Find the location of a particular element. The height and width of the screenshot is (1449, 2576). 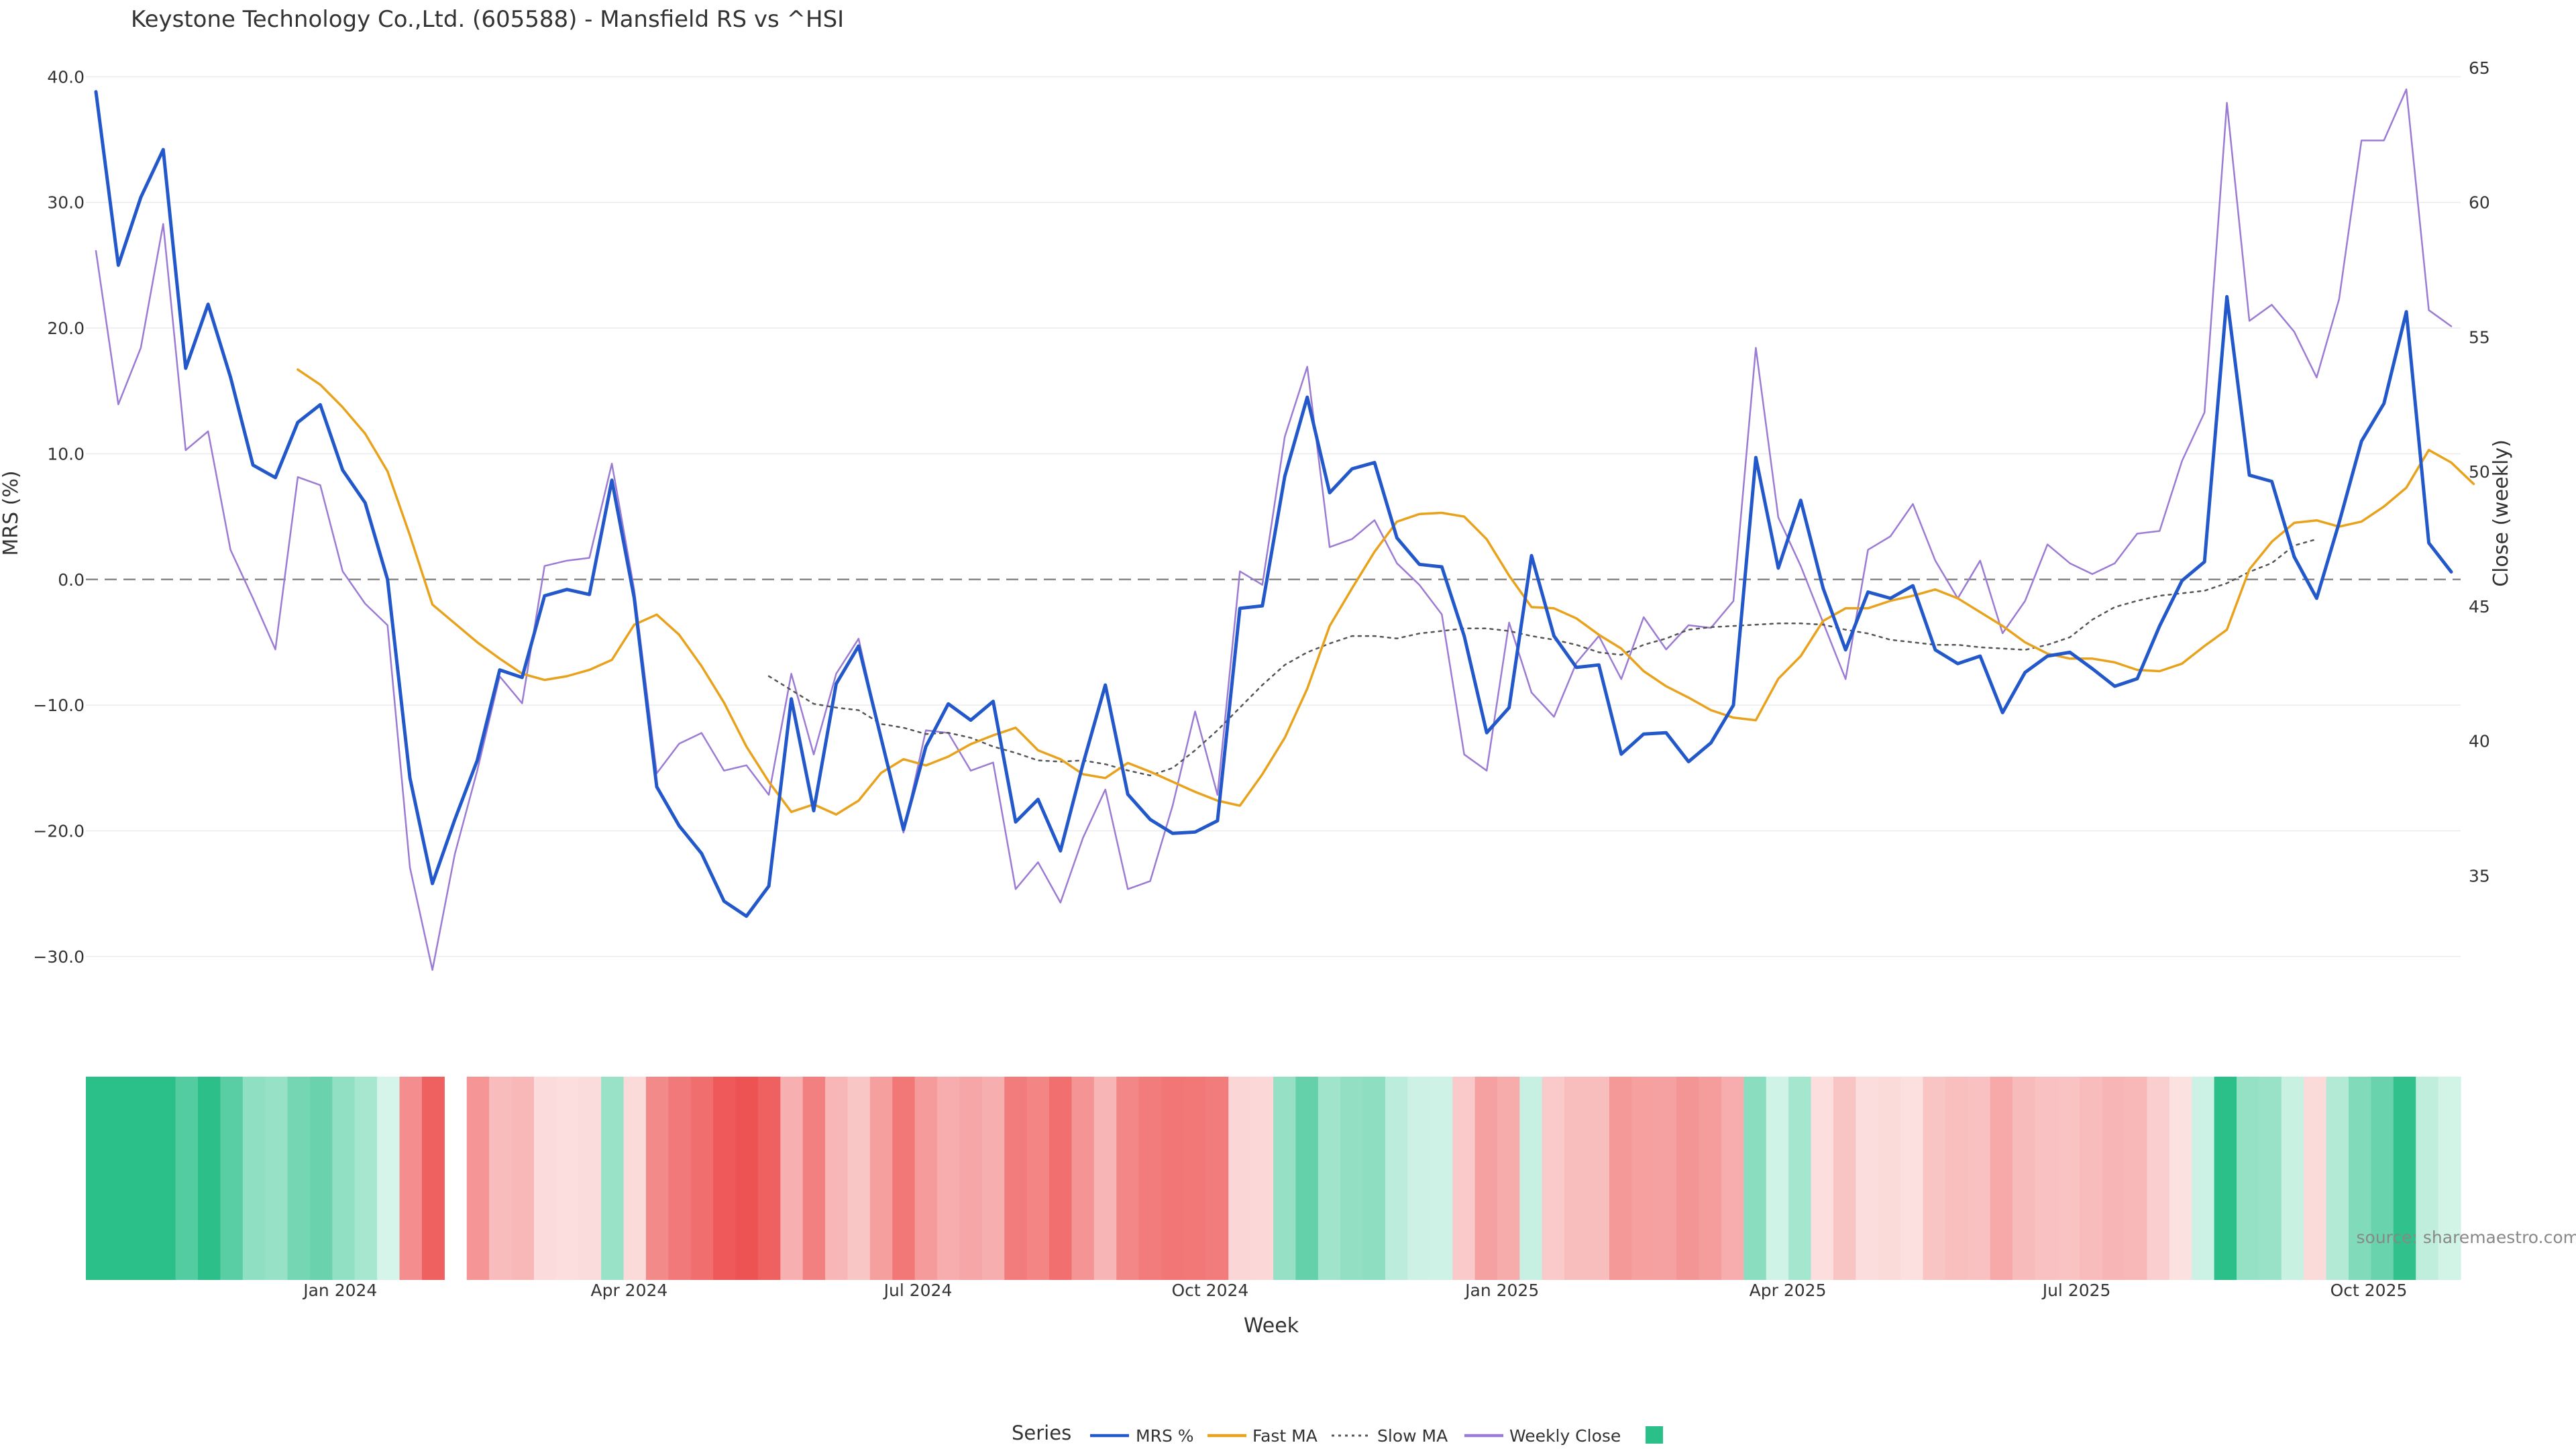

y2-tick-label: 60 is located at coordinates (2479, 203).